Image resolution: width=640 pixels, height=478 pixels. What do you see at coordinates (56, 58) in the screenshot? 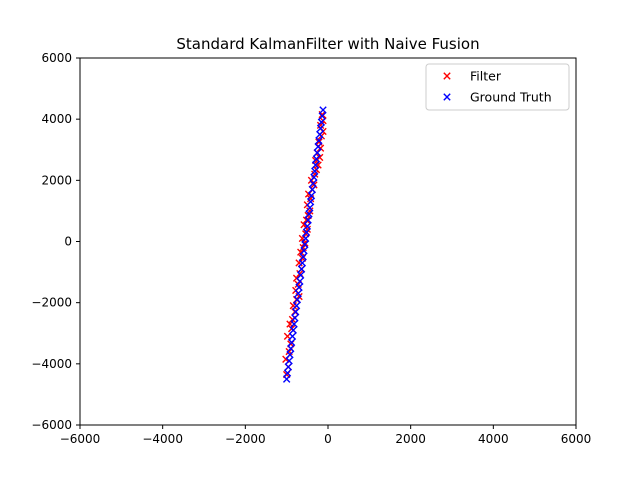
I see `y-tick-label: 6000` at bounding box center [56, 58].